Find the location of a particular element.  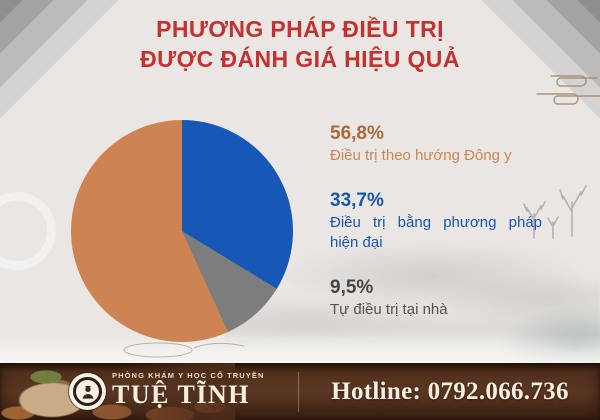

bare-trees-sketch-icon is located at coordinates (555, 212).